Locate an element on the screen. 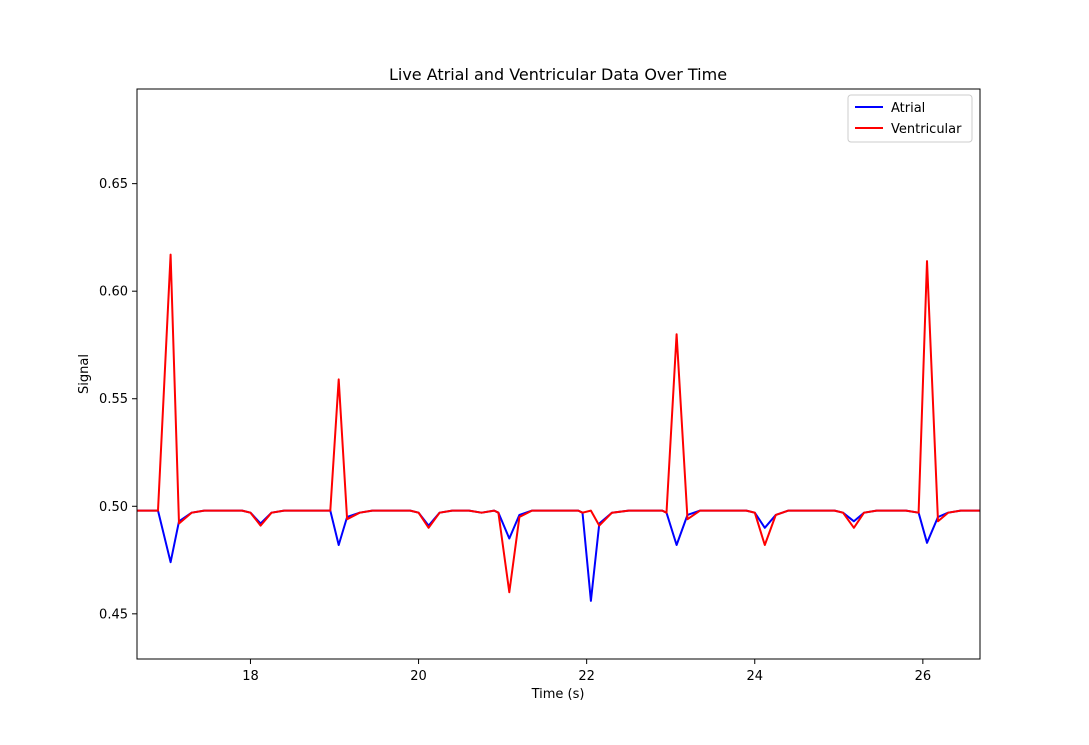 Image resolution: width=1089 pixels, height=745 pixels. x-tick-label: 26 is located at coordinates (923, 676).